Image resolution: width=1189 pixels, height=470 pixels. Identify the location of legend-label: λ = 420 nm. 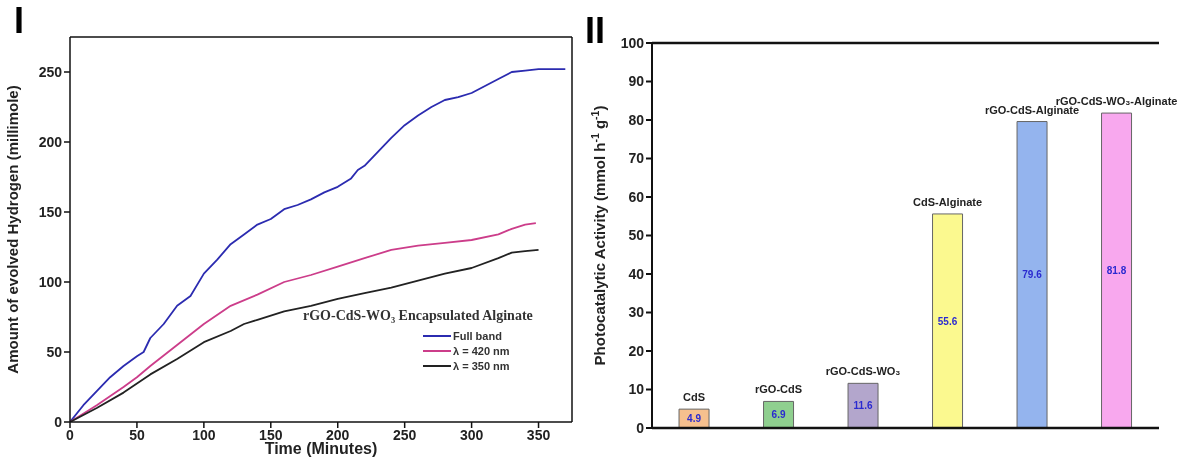
(481, 350).